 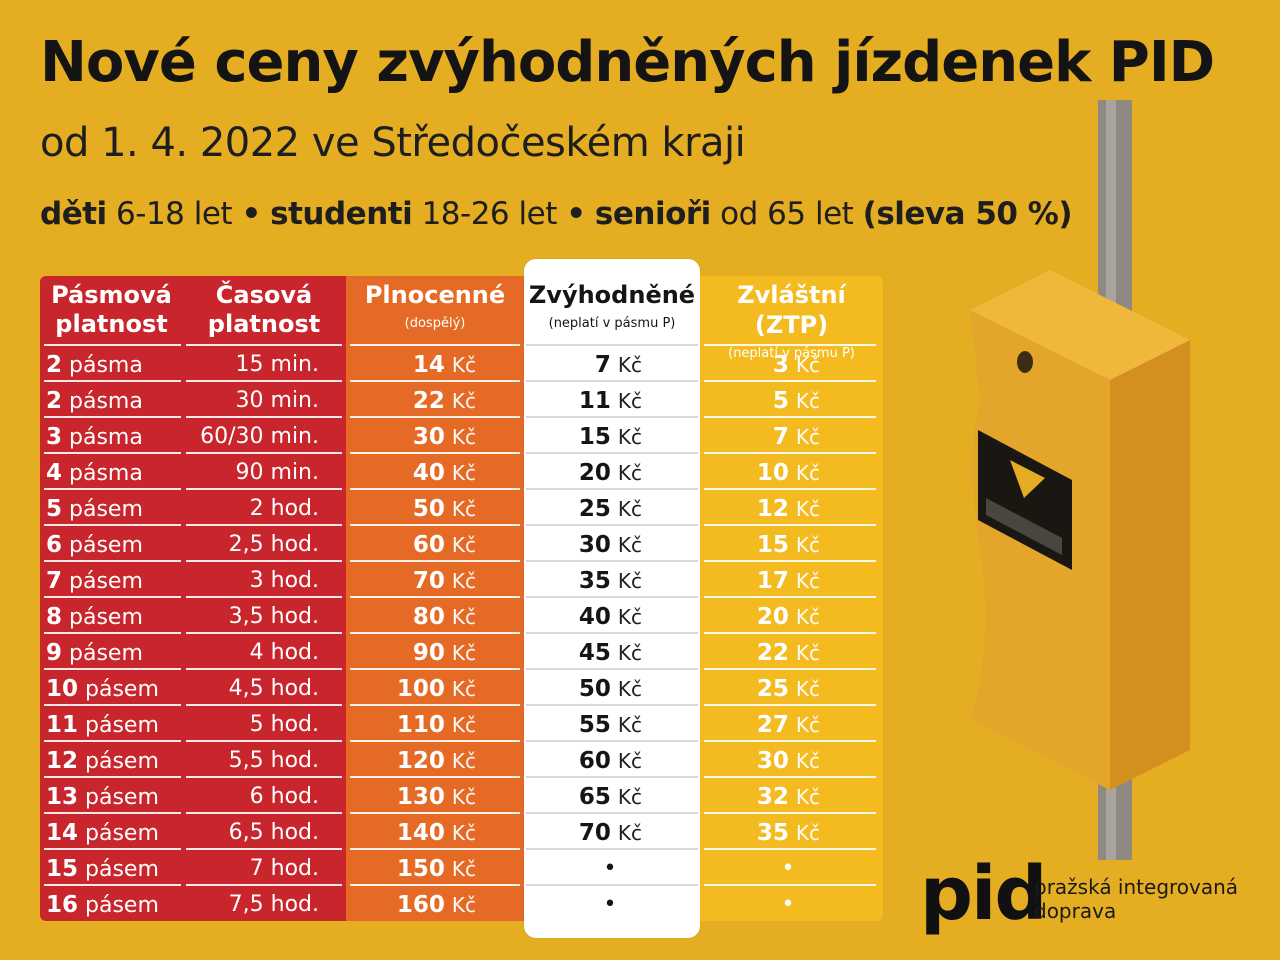 What do you see at coordinates (420, 797) in the screenshot?
I see `full-price-value: 130` at bounding box center [420, 797].